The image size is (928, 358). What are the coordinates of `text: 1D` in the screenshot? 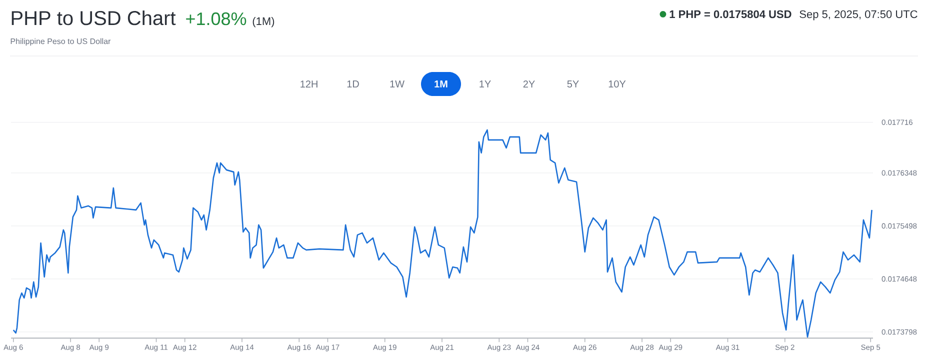 It's located at (353, 84).